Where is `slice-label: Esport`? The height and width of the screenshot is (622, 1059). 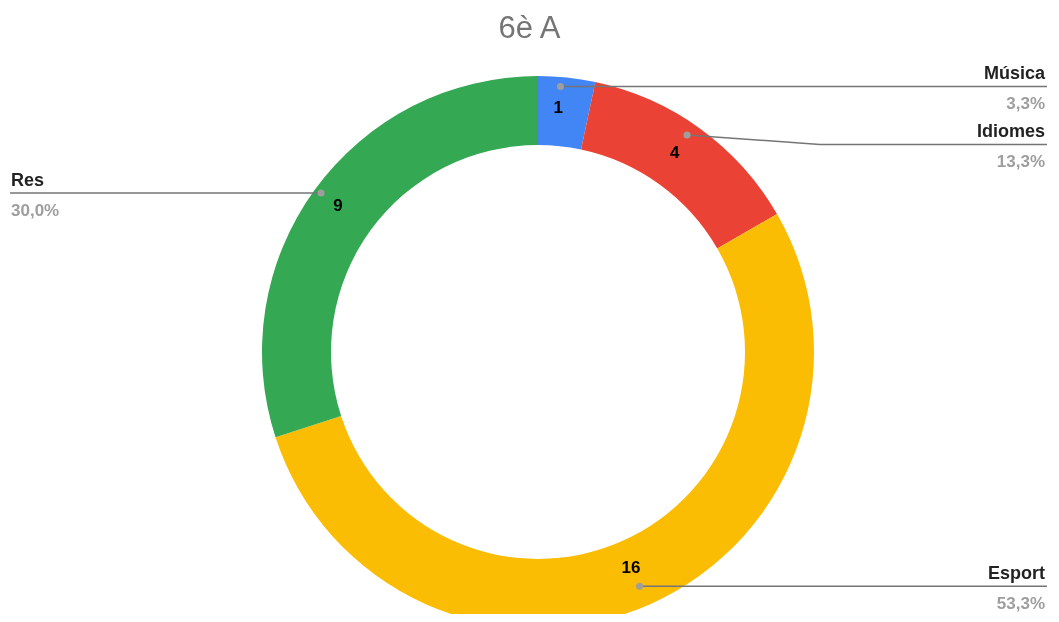 slice-label: Esport is located at coordinates (1016, 573).